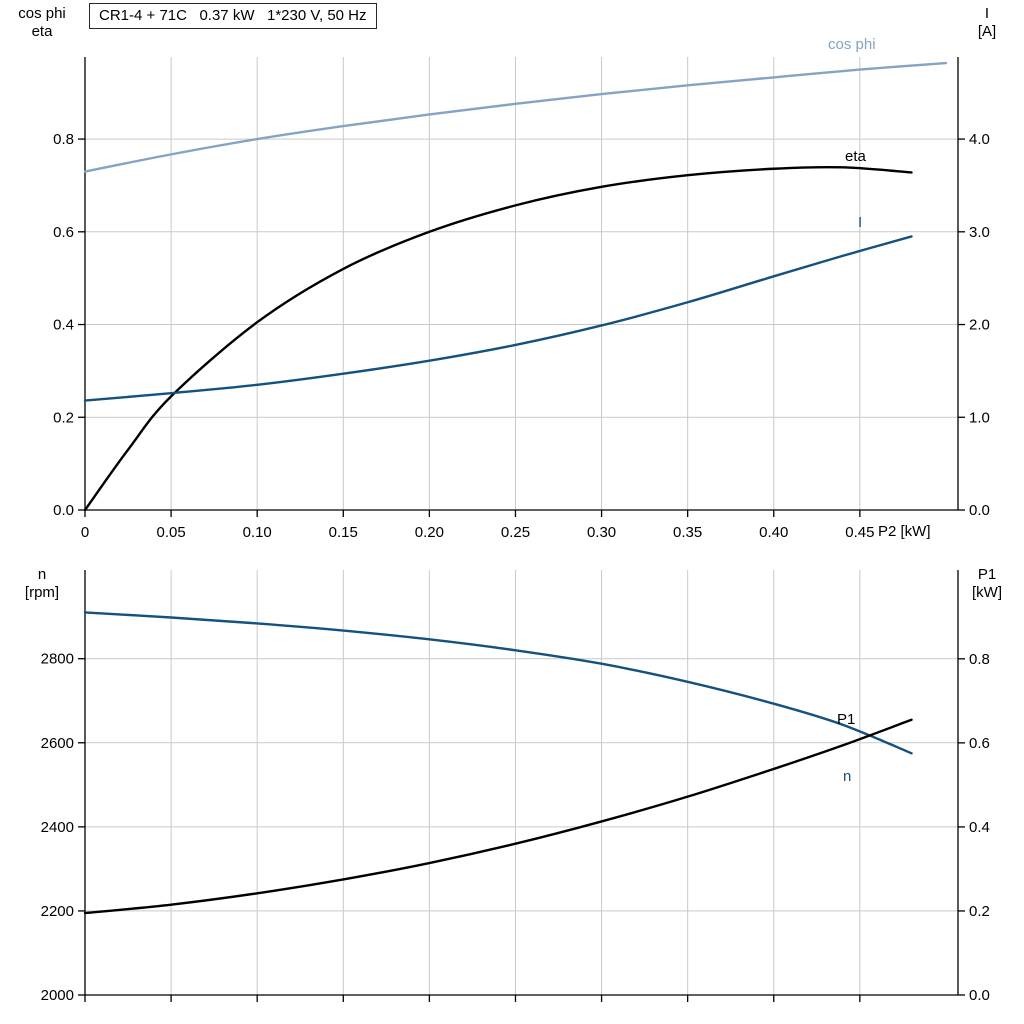  What do you see at coordinates (63, 325) in the screenshot?
I see `left-axis-tick-label: 0.4` at bounding box center [63, 325].